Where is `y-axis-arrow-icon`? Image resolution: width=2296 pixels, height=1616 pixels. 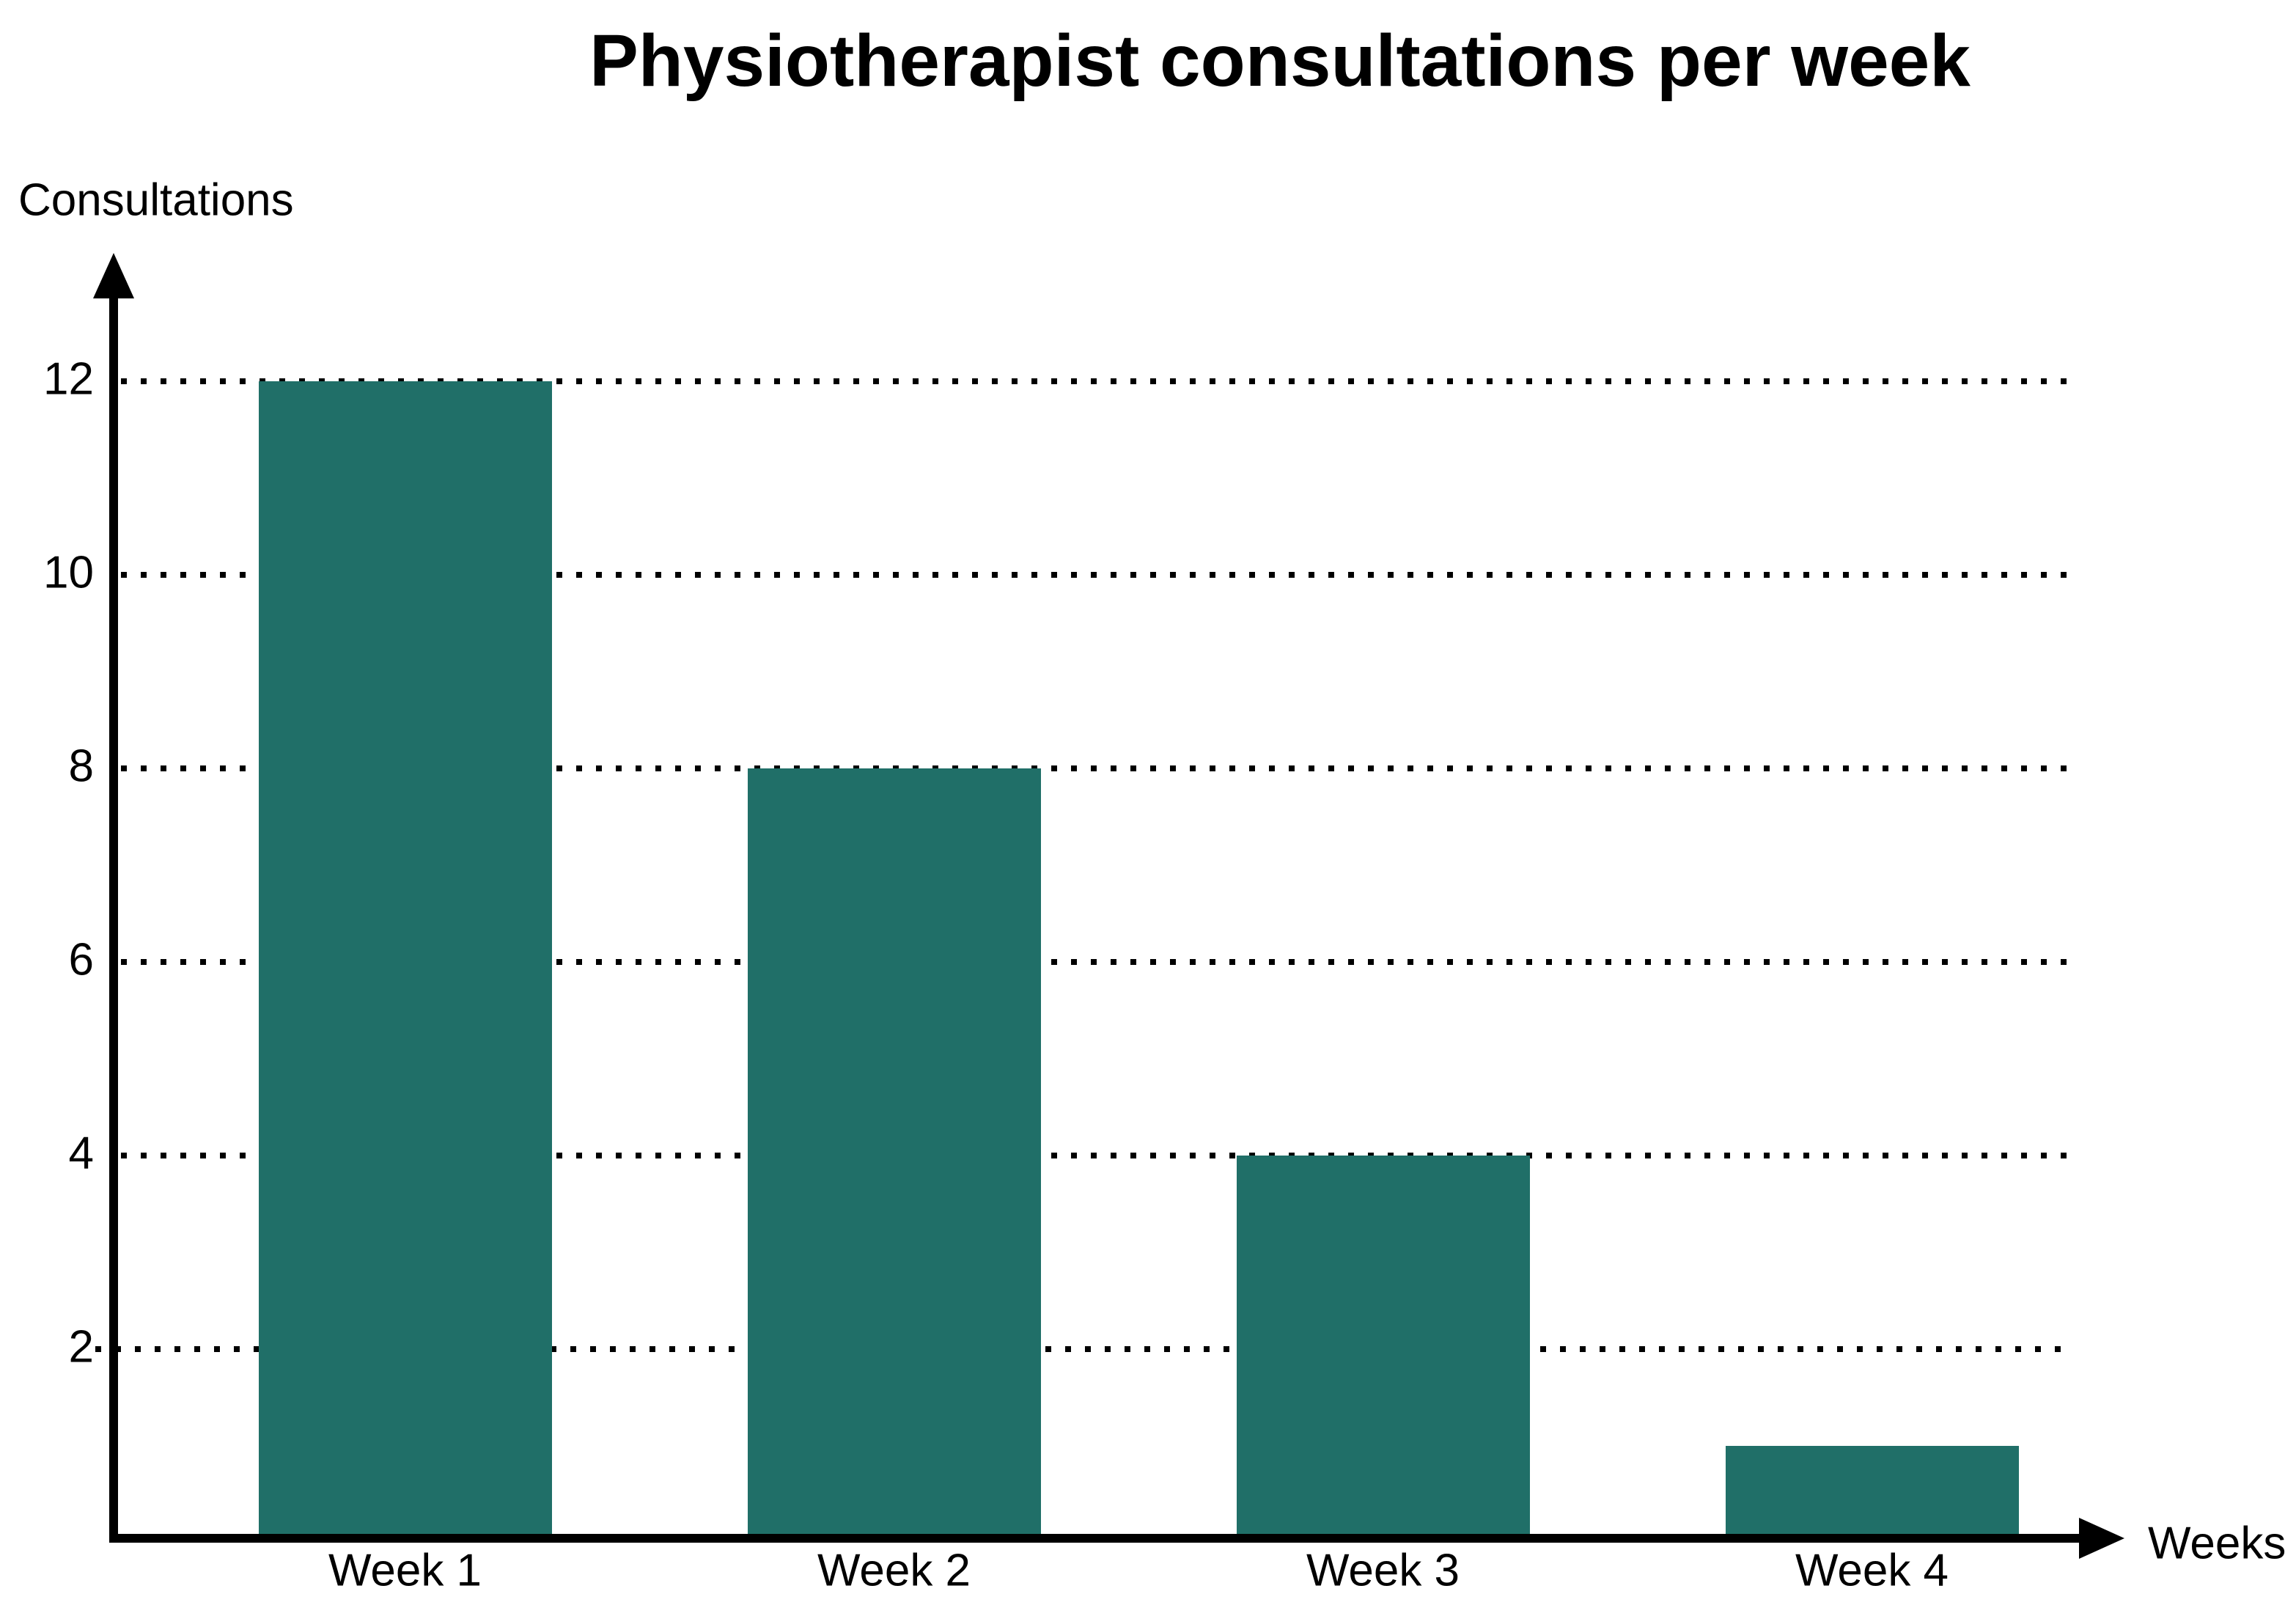
y-axis-arrow-icon is located at coordinates (113, 276).